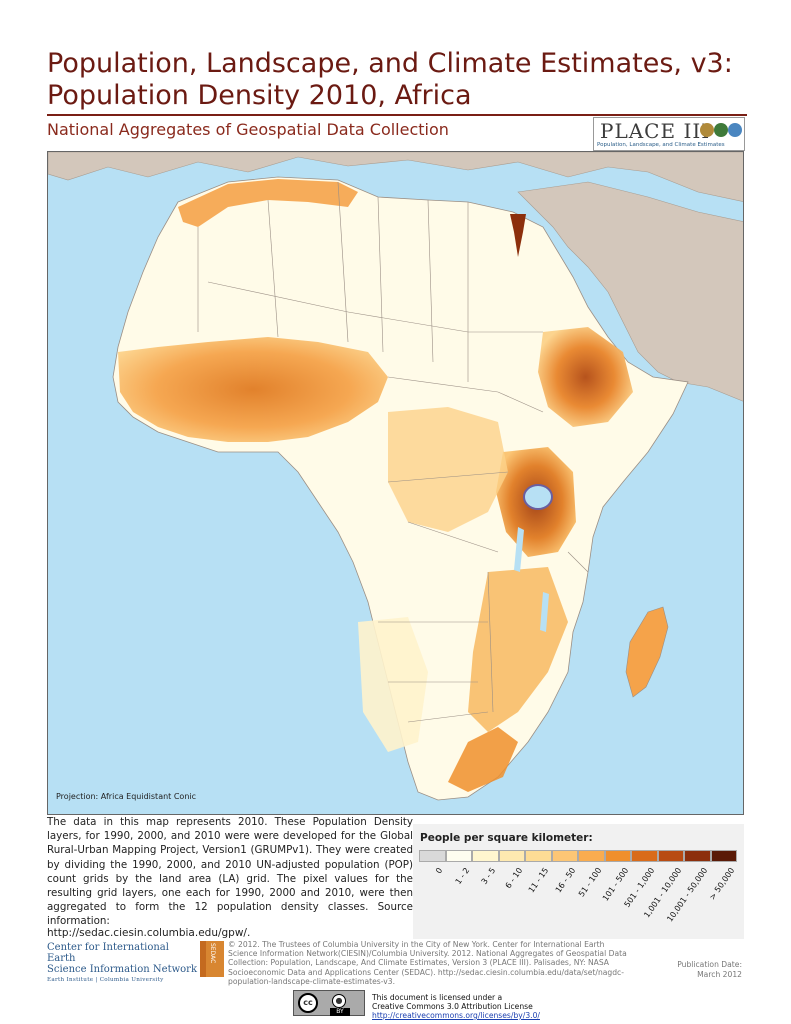  What do you see at coordinates (393, 684) in the screenshot?
I see `southwest-africa-density` at bounding box center [393, 684].